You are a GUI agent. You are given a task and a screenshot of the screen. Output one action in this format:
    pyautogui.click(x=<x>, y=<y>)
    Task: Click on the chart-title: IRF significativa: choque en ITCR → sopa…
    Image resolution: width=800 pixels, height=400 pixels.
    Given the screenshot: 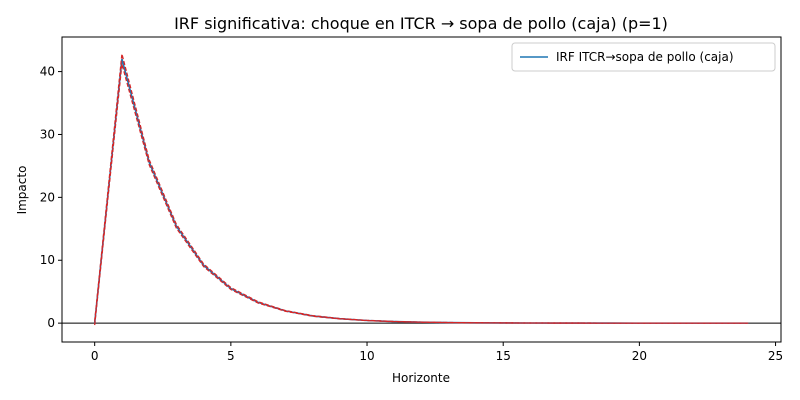 What is the action you would take?
    pyautogui.click(x=421, y=23)
    